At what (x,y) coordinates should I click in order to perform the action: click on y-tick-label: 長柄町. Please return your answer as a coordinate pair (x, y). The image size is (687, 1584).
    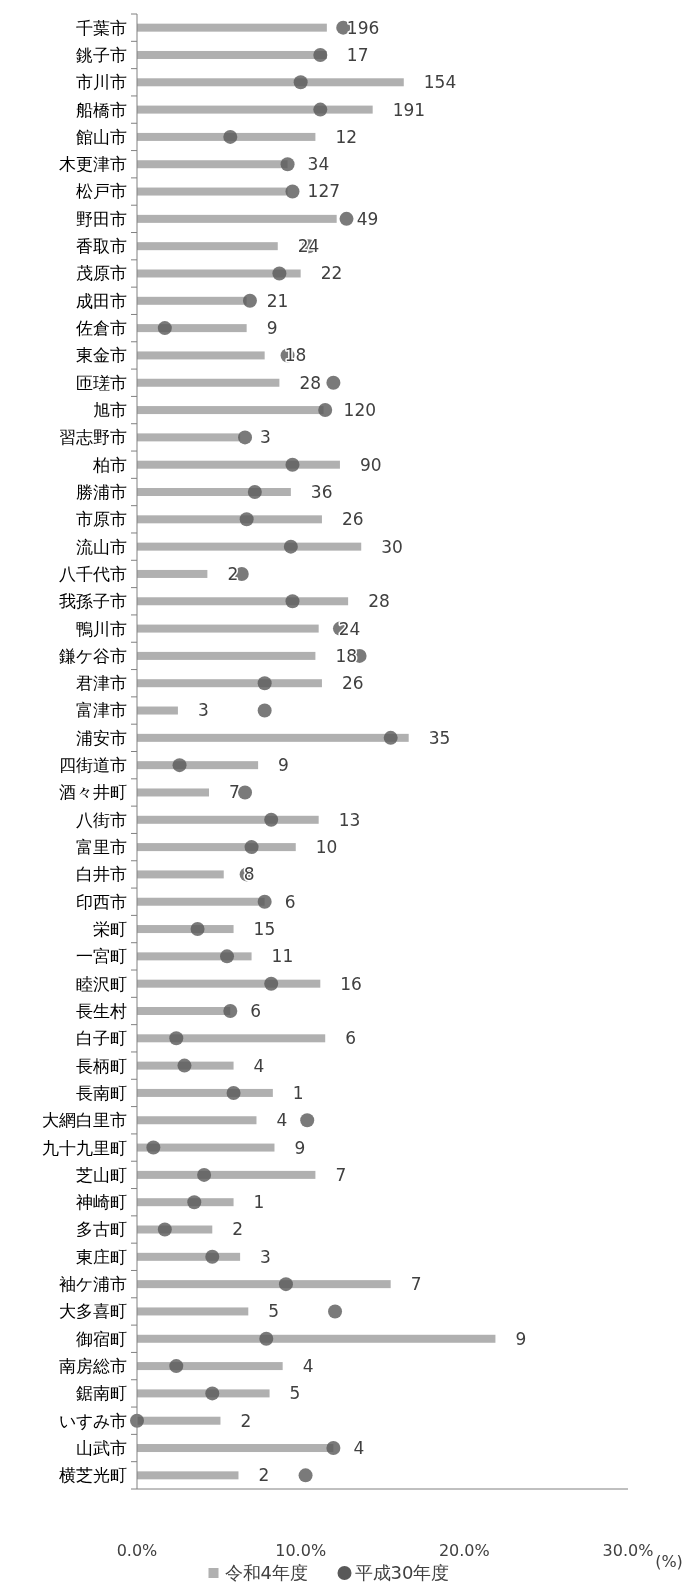
    Looking at the image, I should click on (101, 1065).